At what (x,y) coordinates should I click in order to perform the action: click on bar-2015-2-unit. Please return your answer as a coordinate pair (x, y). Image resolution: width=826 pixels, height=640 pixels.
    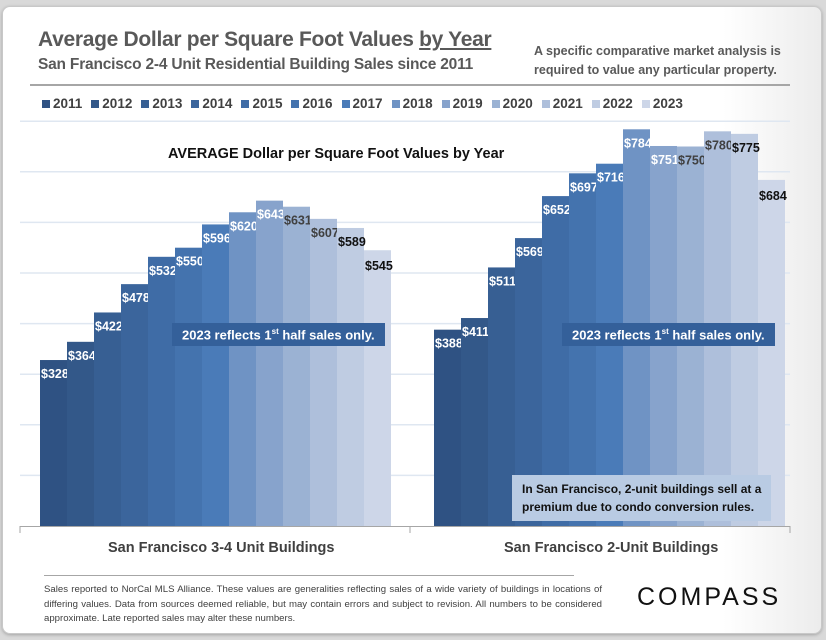
    Looking at the image, I should click on (555, 361).